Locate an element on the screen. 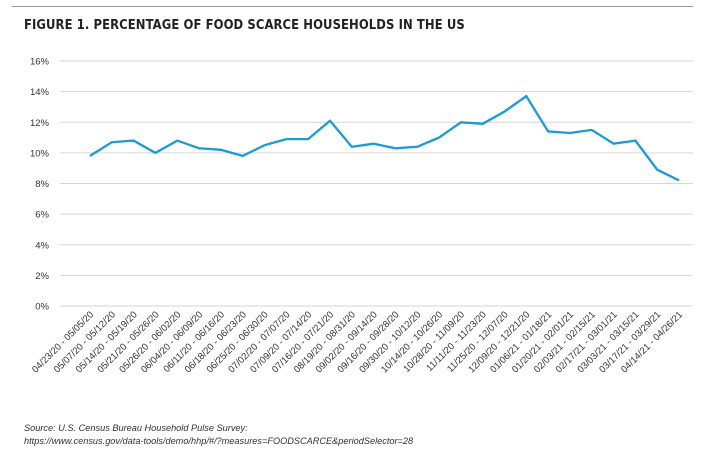 This screenshot has height=455, width=705. y-tick-label: 6% is located at coordinates (42, 215).